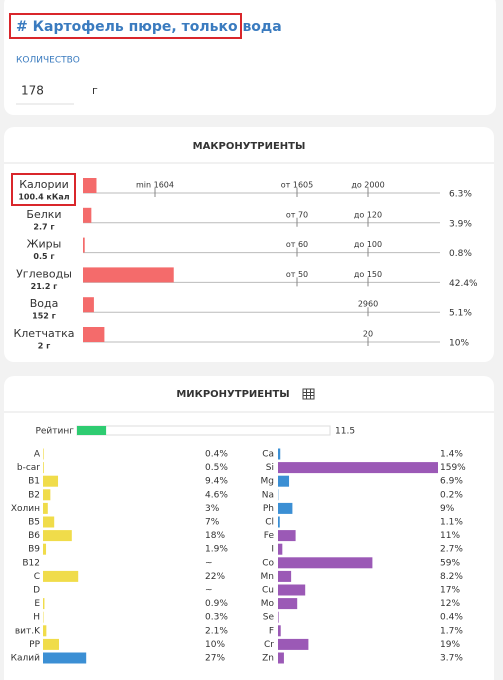  I want to click on micro-percent: 2.7%, so click(451, 550).